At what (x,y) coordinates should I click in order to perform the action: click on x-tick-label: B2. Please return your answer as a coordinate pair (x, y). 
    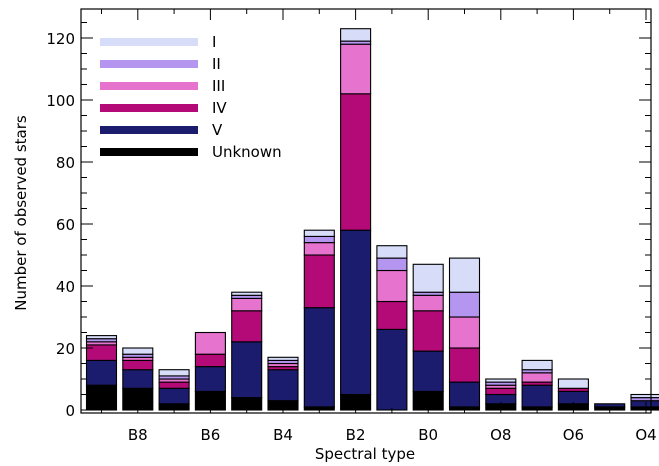
    Looking at the image, I should click on (356, 435).